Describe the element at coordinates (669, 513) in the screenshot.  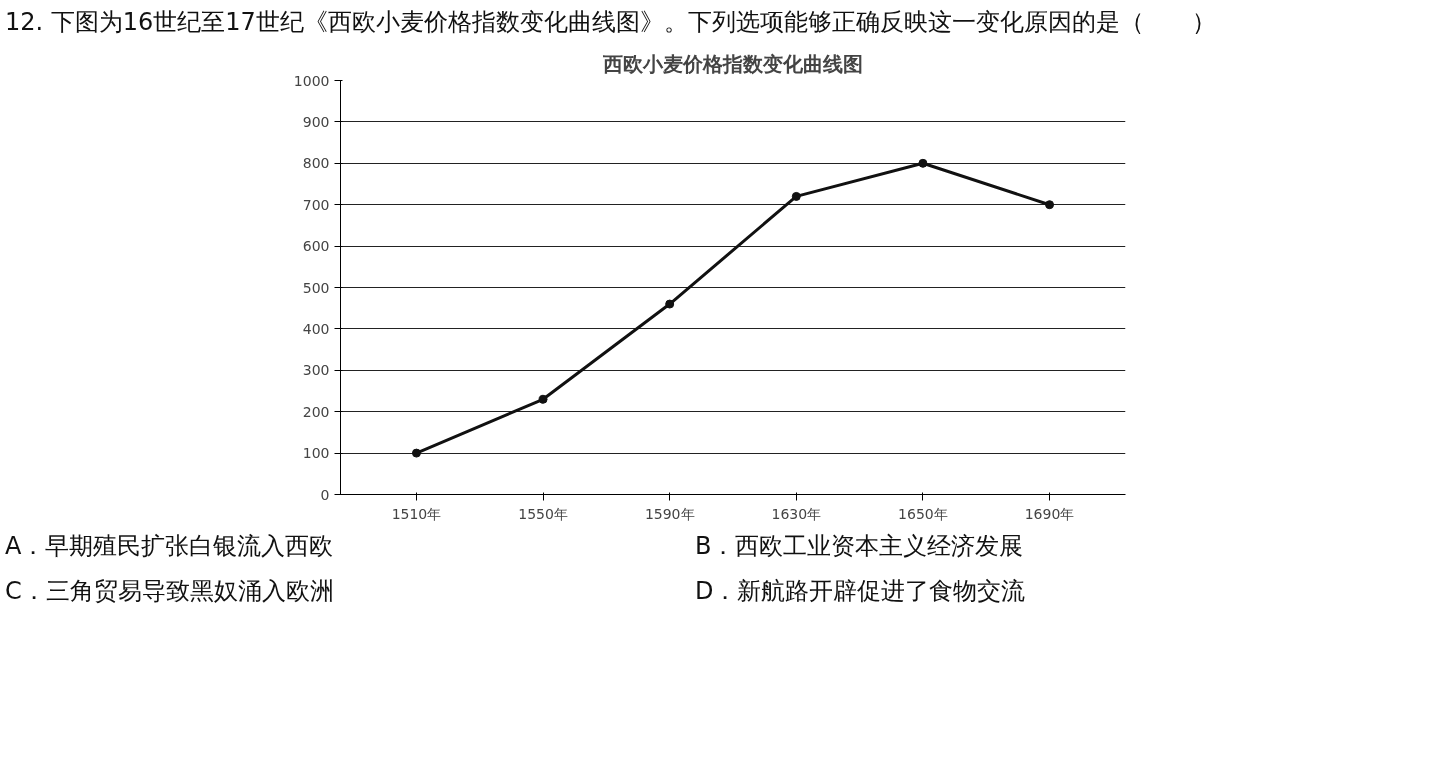
I see `x-tick-label: 1590年` at that location.